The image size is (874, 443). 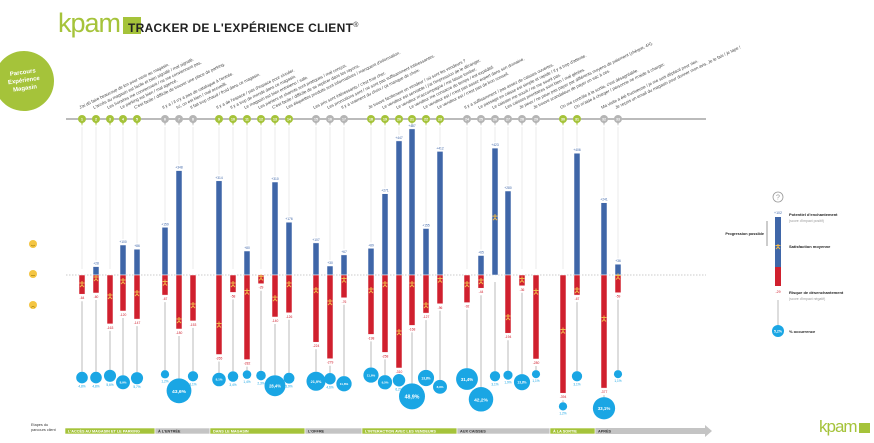 I want to click on occurrence-value: 13,8%, so click(x=425, y=378).